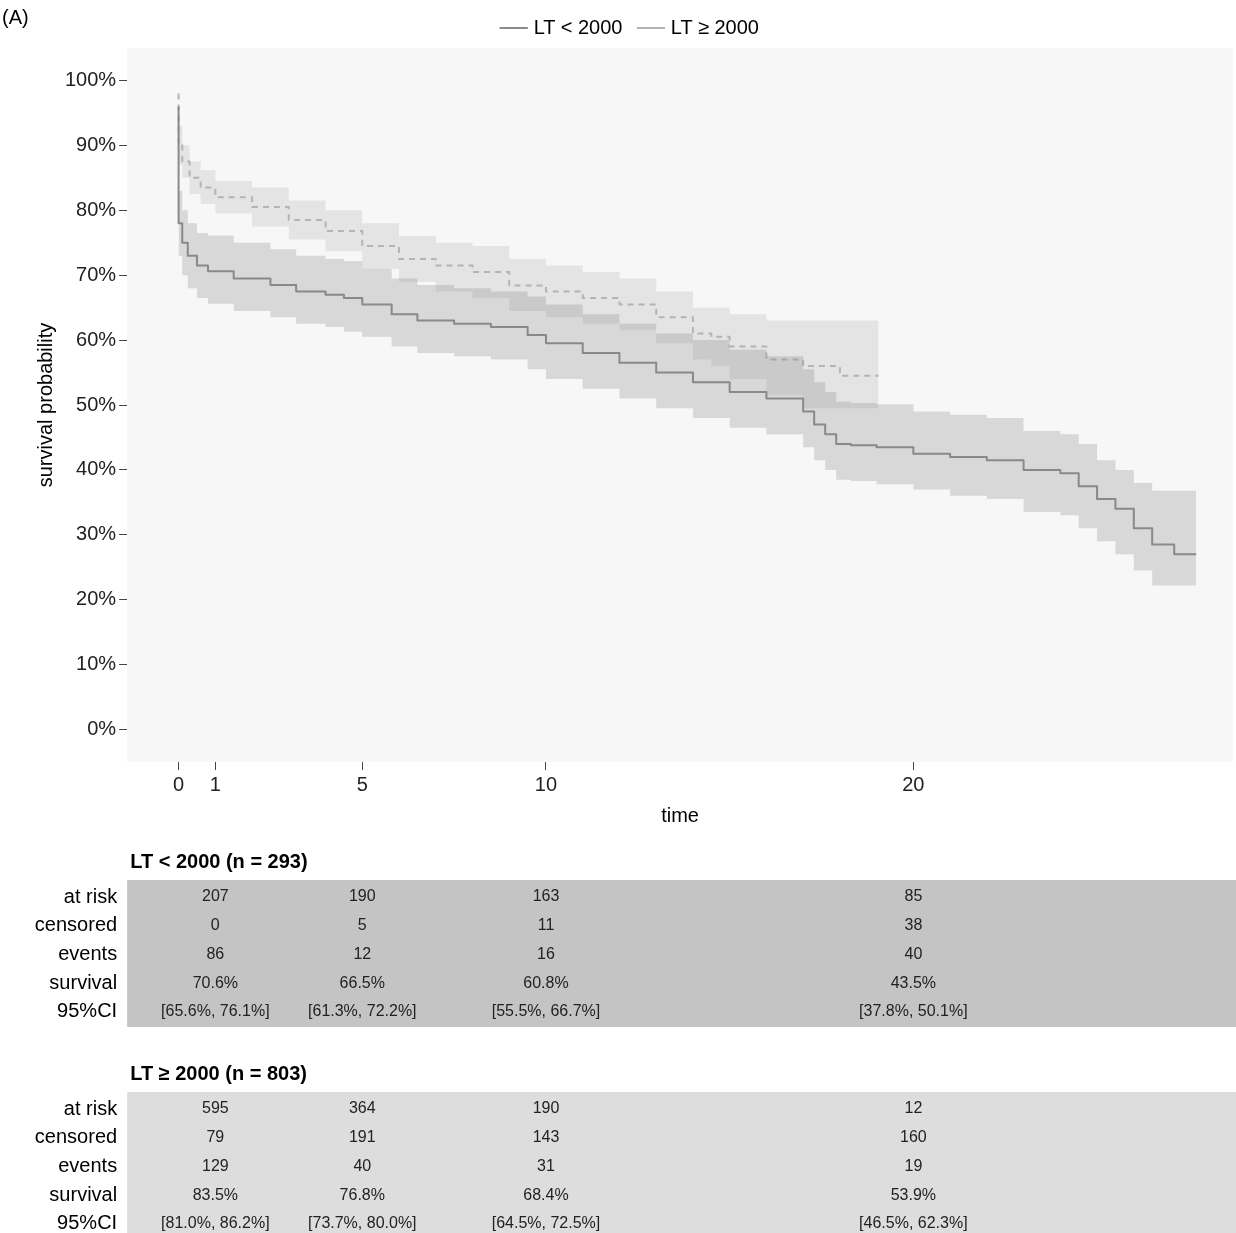 The height and width of the screenshot is (1233, 1236). Describe the element at coordinates (913, 1011) in the screenshot. I see `text: [37.8%, 50.1%]` at that location.